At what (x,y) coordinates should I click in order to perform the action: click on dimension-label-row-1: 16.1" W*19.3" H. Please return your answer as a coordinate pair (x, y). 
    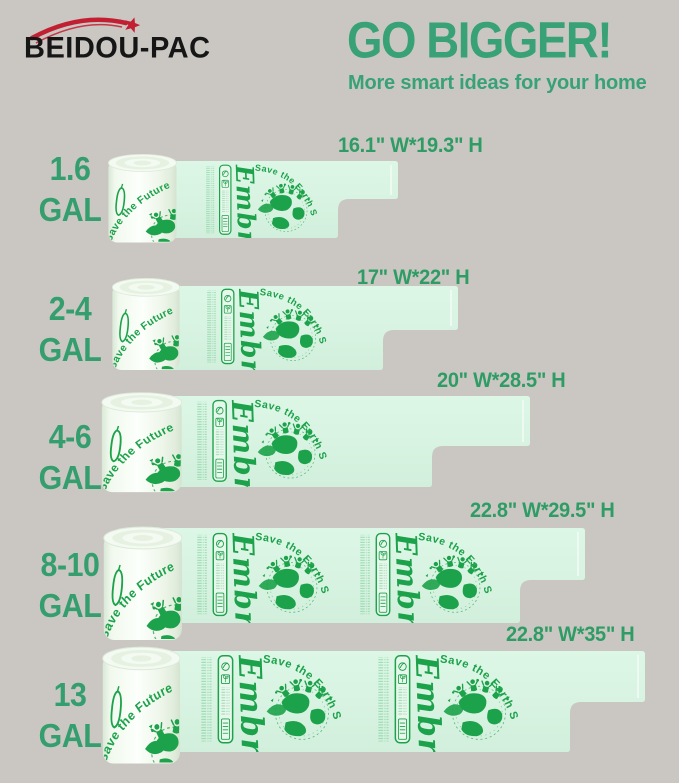
    Looking at the image, I should click on (410, 146).